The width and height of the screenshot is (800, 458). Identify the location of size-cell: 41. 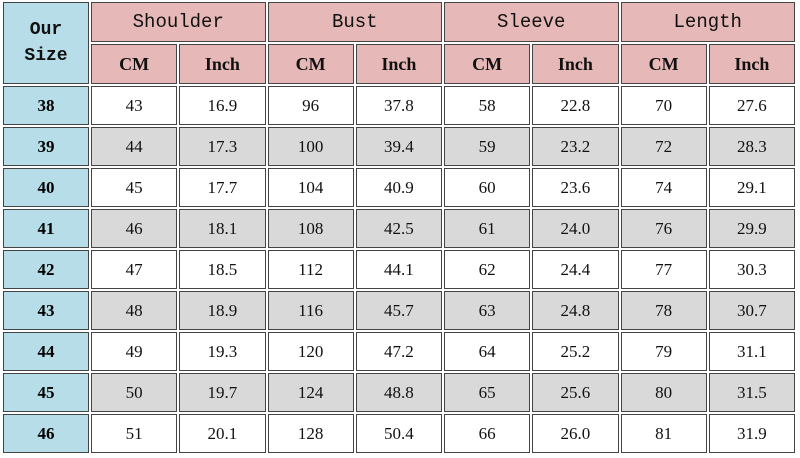
(46, 228).